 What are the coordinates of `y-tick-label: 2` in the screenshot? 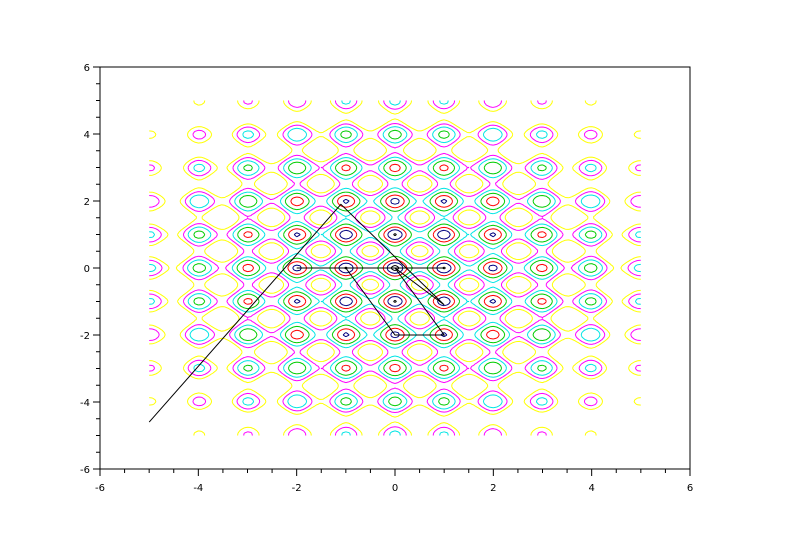 It's located at (87, 202).